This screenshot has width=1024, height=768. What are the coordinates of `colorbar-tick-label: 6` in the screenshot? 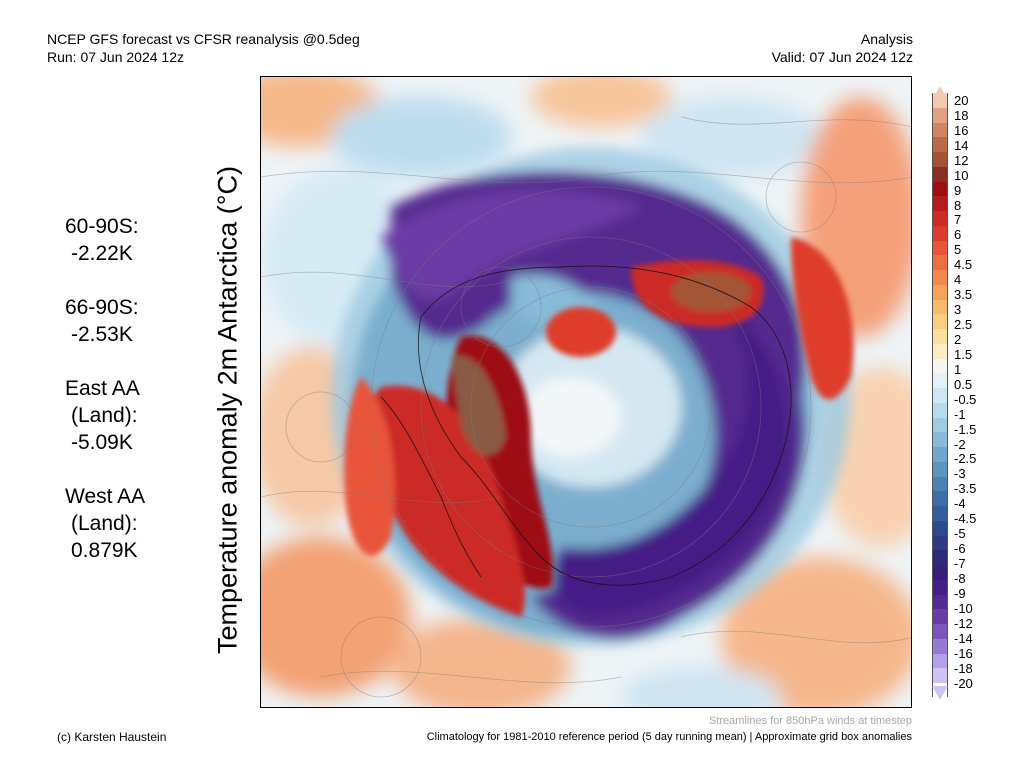 It's located at (958, 235).